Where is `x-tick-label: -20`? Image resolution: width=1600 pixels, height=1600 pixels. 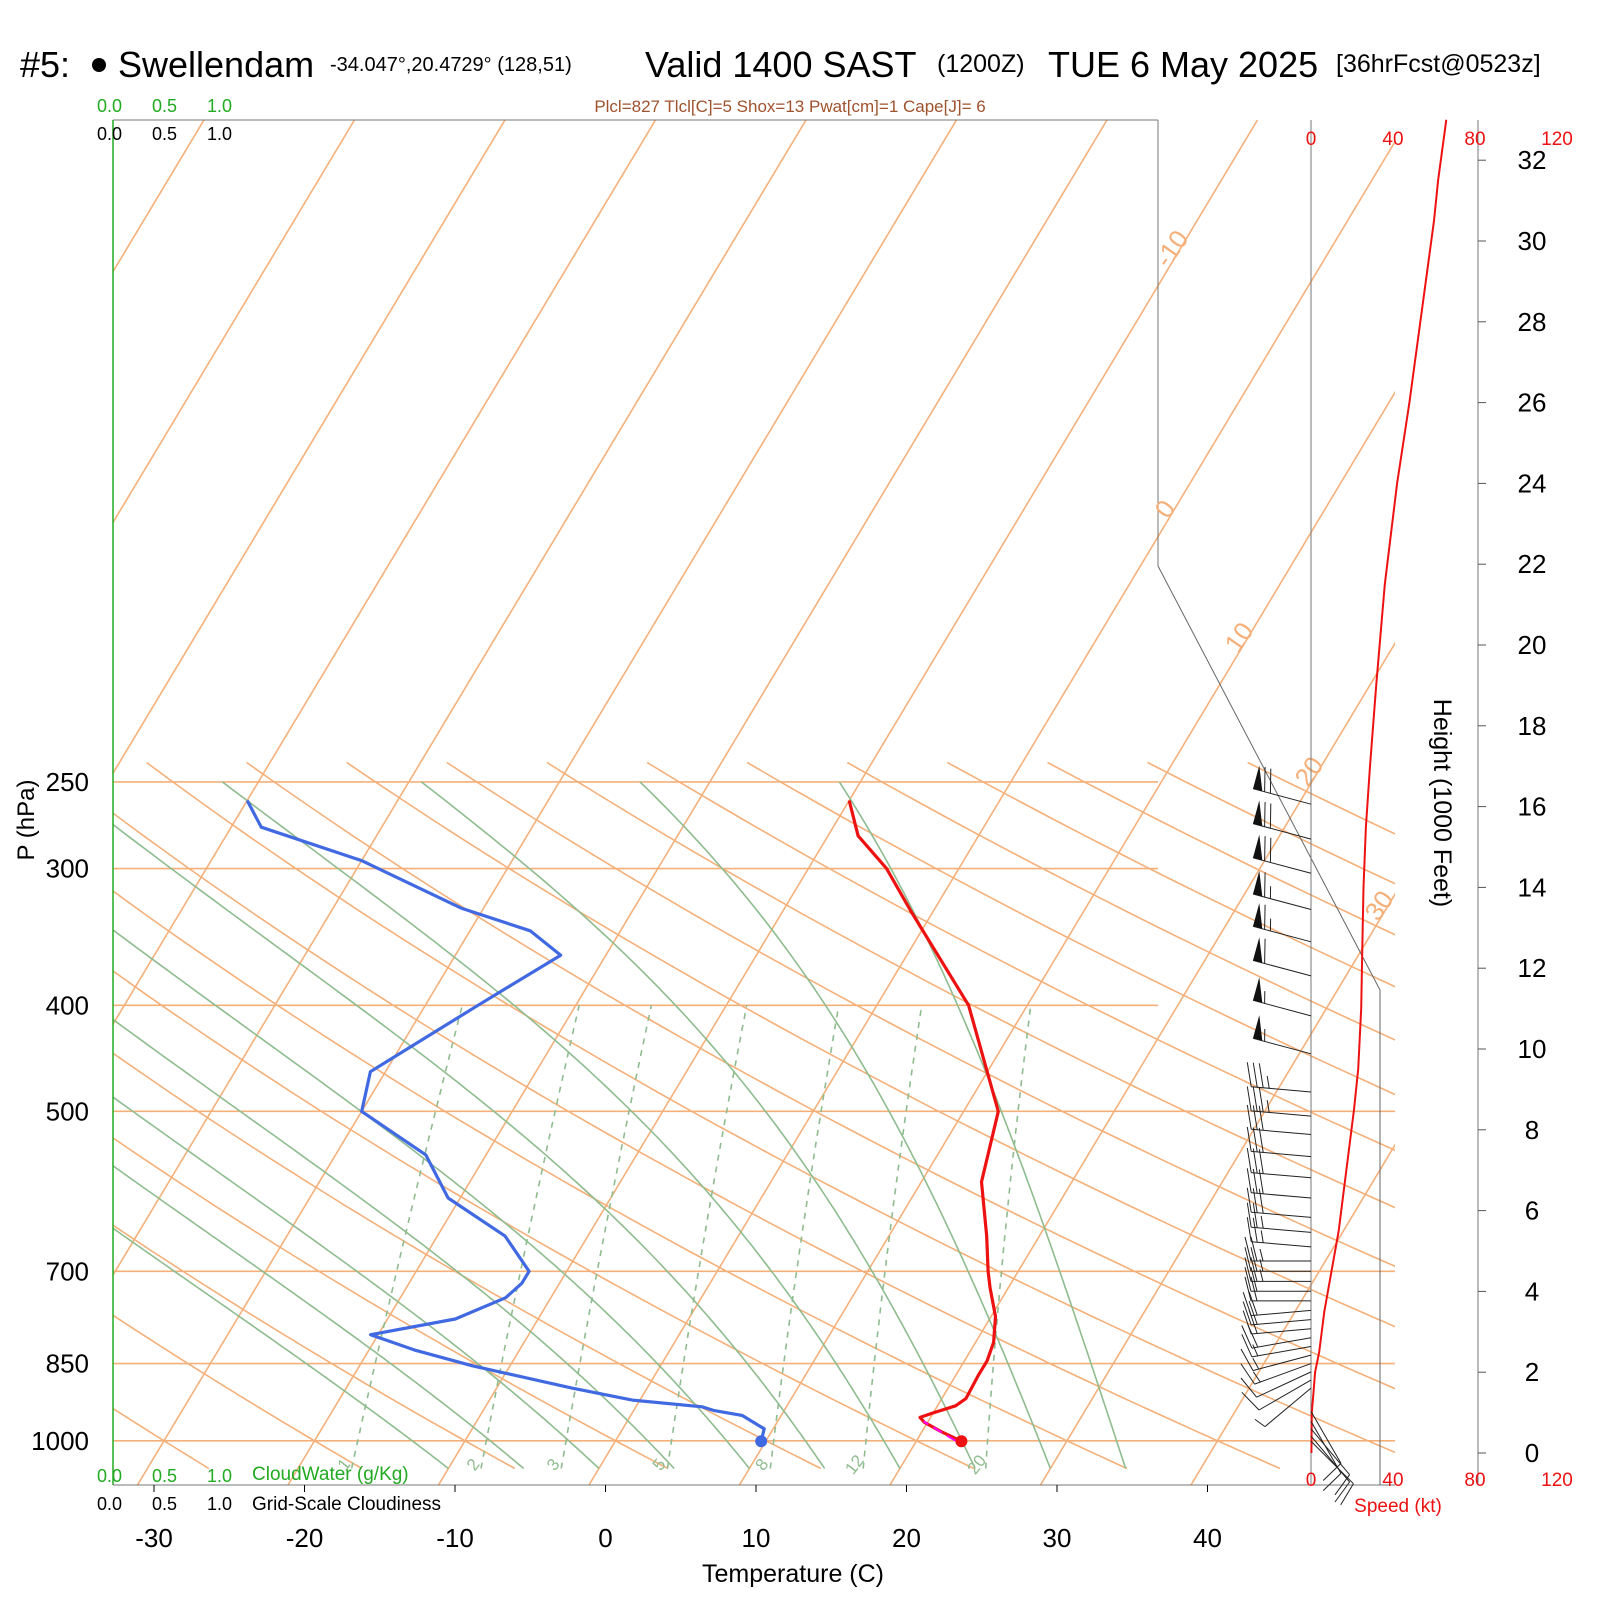
x-tick-label: -20 is located at coordinates (305, 1538).